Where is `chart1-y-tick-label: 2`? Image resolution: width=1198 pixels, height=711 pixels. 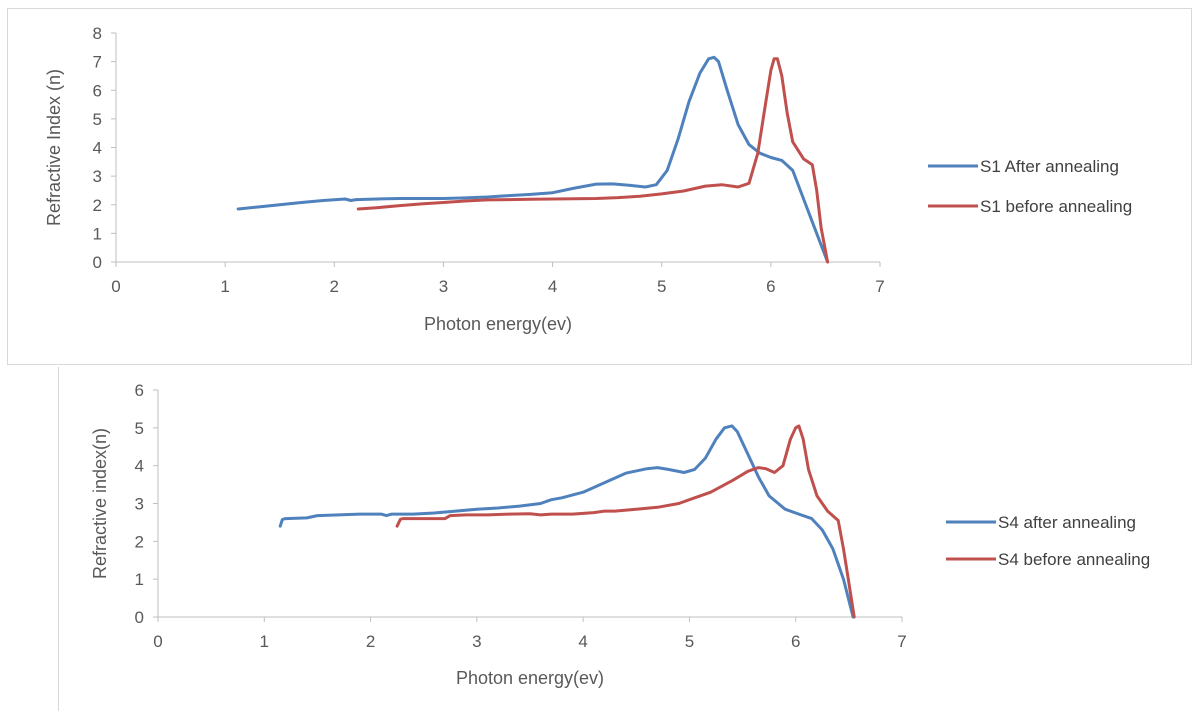
chart1-y-tick-label: 2 is located at coordinates (97, 205).